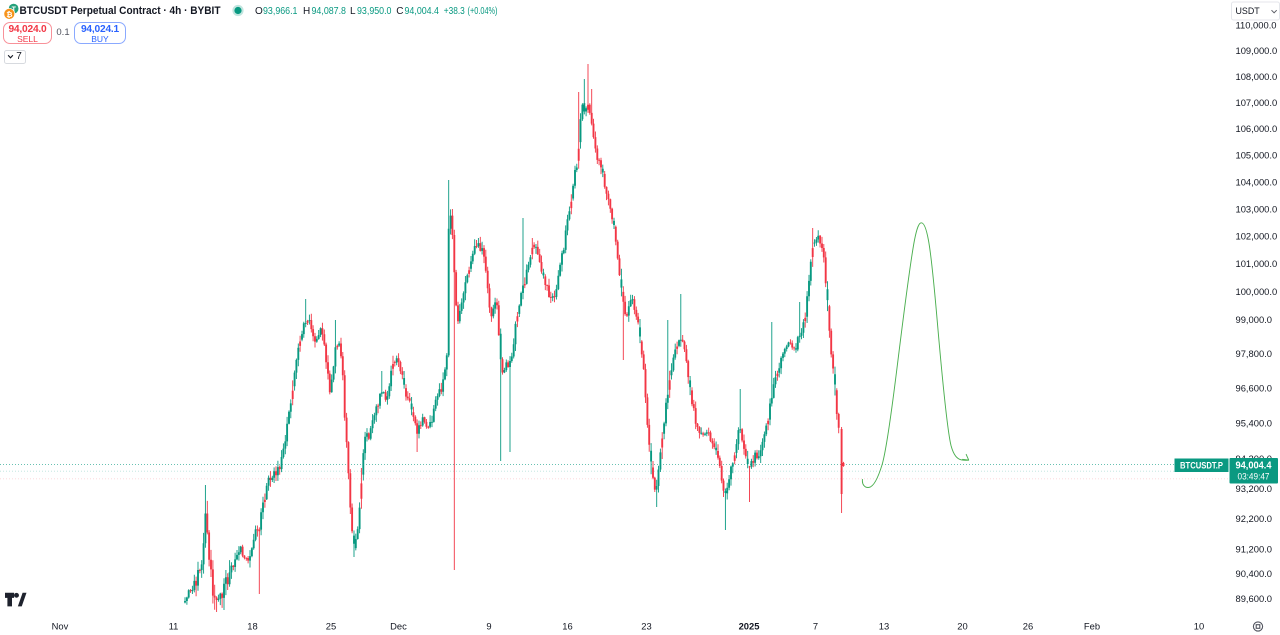  Describe the element at coordinates (60, 625) in the screenshot. I see `svg-text: Nov` at that location.